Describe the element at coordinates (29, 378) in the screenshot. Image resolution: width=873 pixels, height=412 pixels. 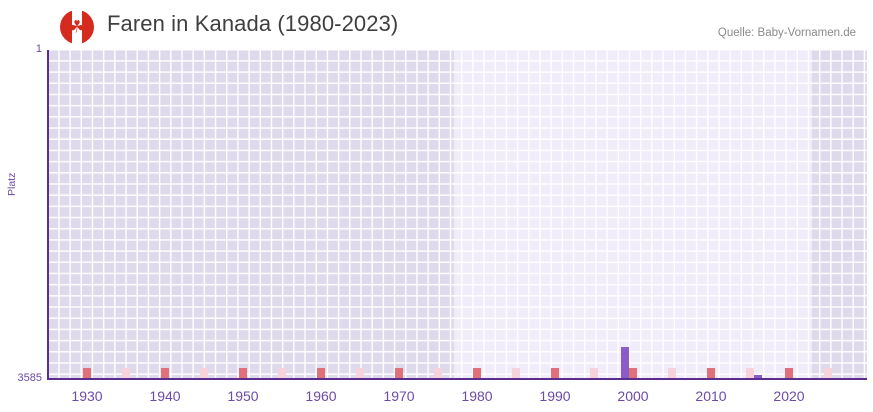
I see `y-tick-label: 3585` at that location.